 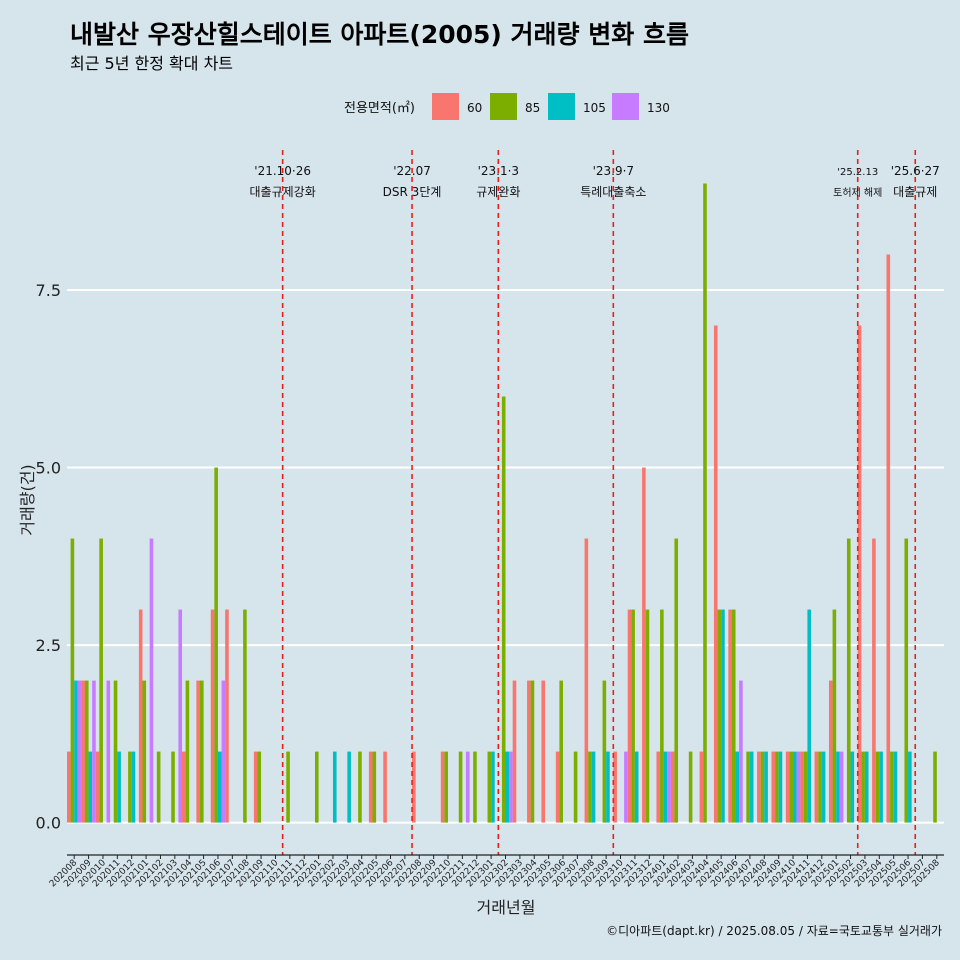 I want to click on legend-label: 130, so click(x=658, y=108).